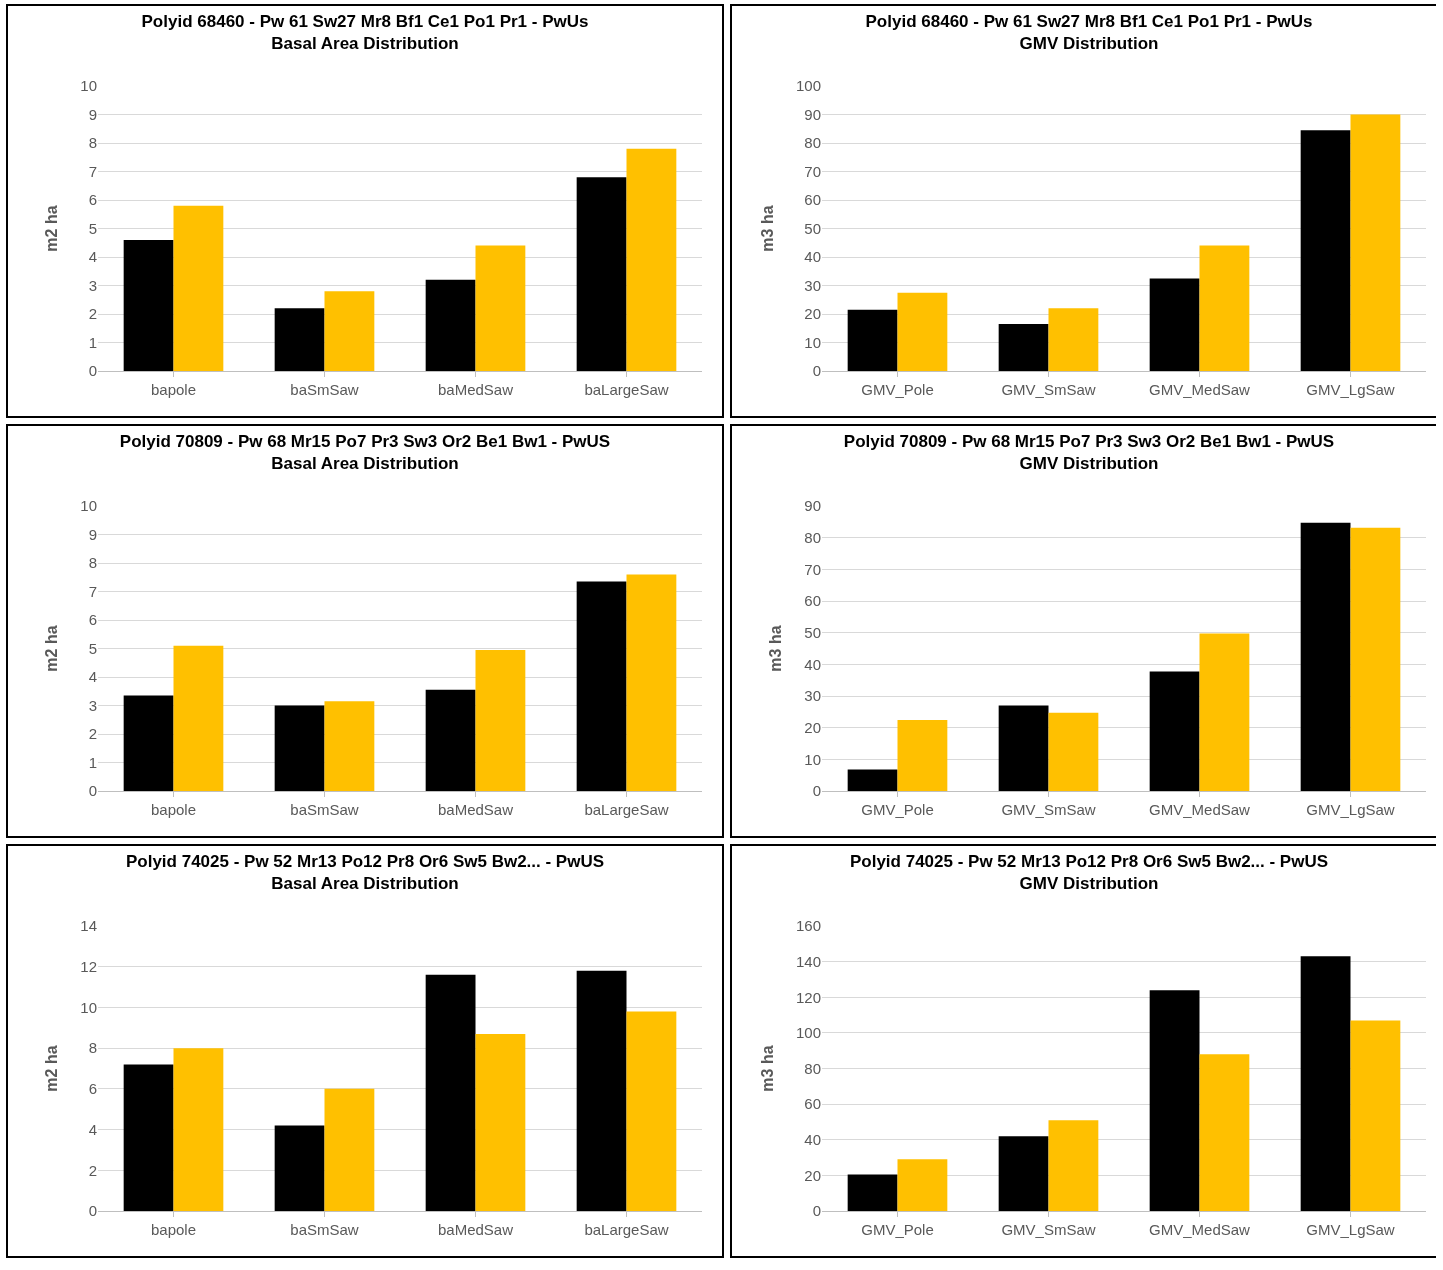 Image resolution: width=1443 pixels, height=1270 pixels. I want to click on y-tick-label: 70, so click(812, 171).